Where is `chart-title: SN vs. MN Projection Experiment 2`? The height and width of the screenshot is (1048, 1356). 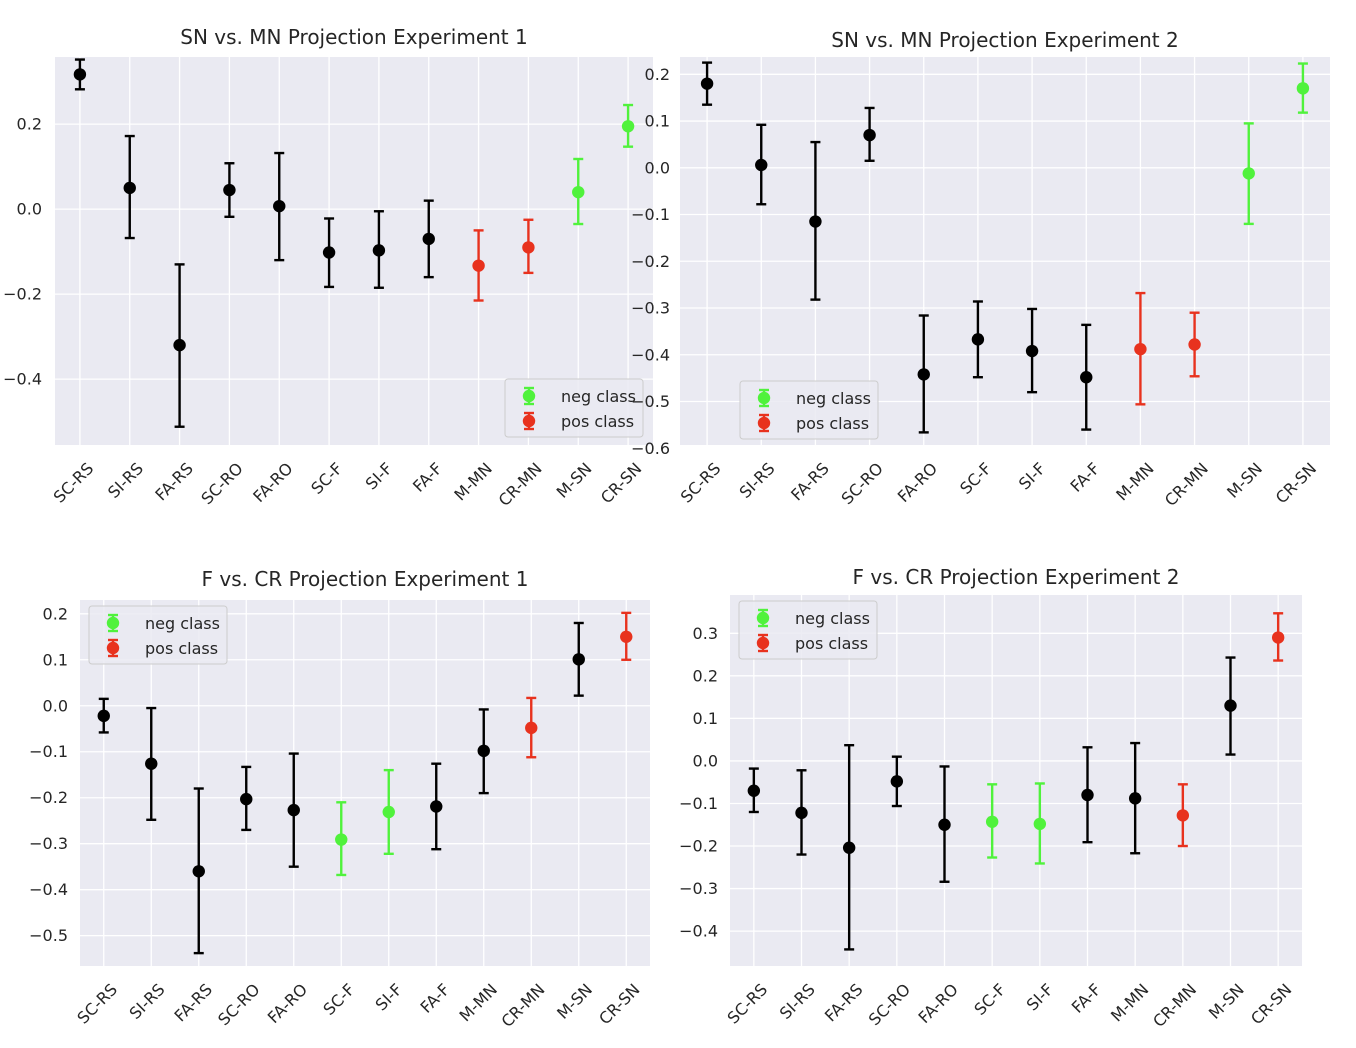 chart-title: SN vs. MN Projection Experiment 2 is located at coordinates (1004, 40).